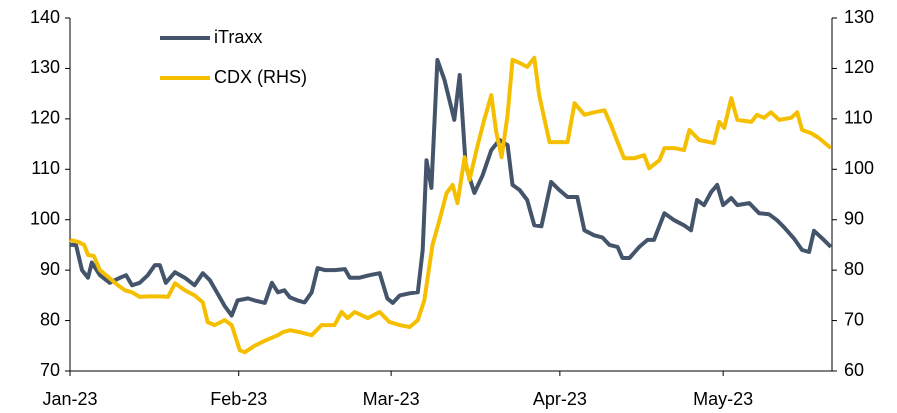 The height and width of the screenshot is (413, 897). Describe the element at coordinates (858, 118) in the screenshot. I see `y2-tick-label: 110` at that location.